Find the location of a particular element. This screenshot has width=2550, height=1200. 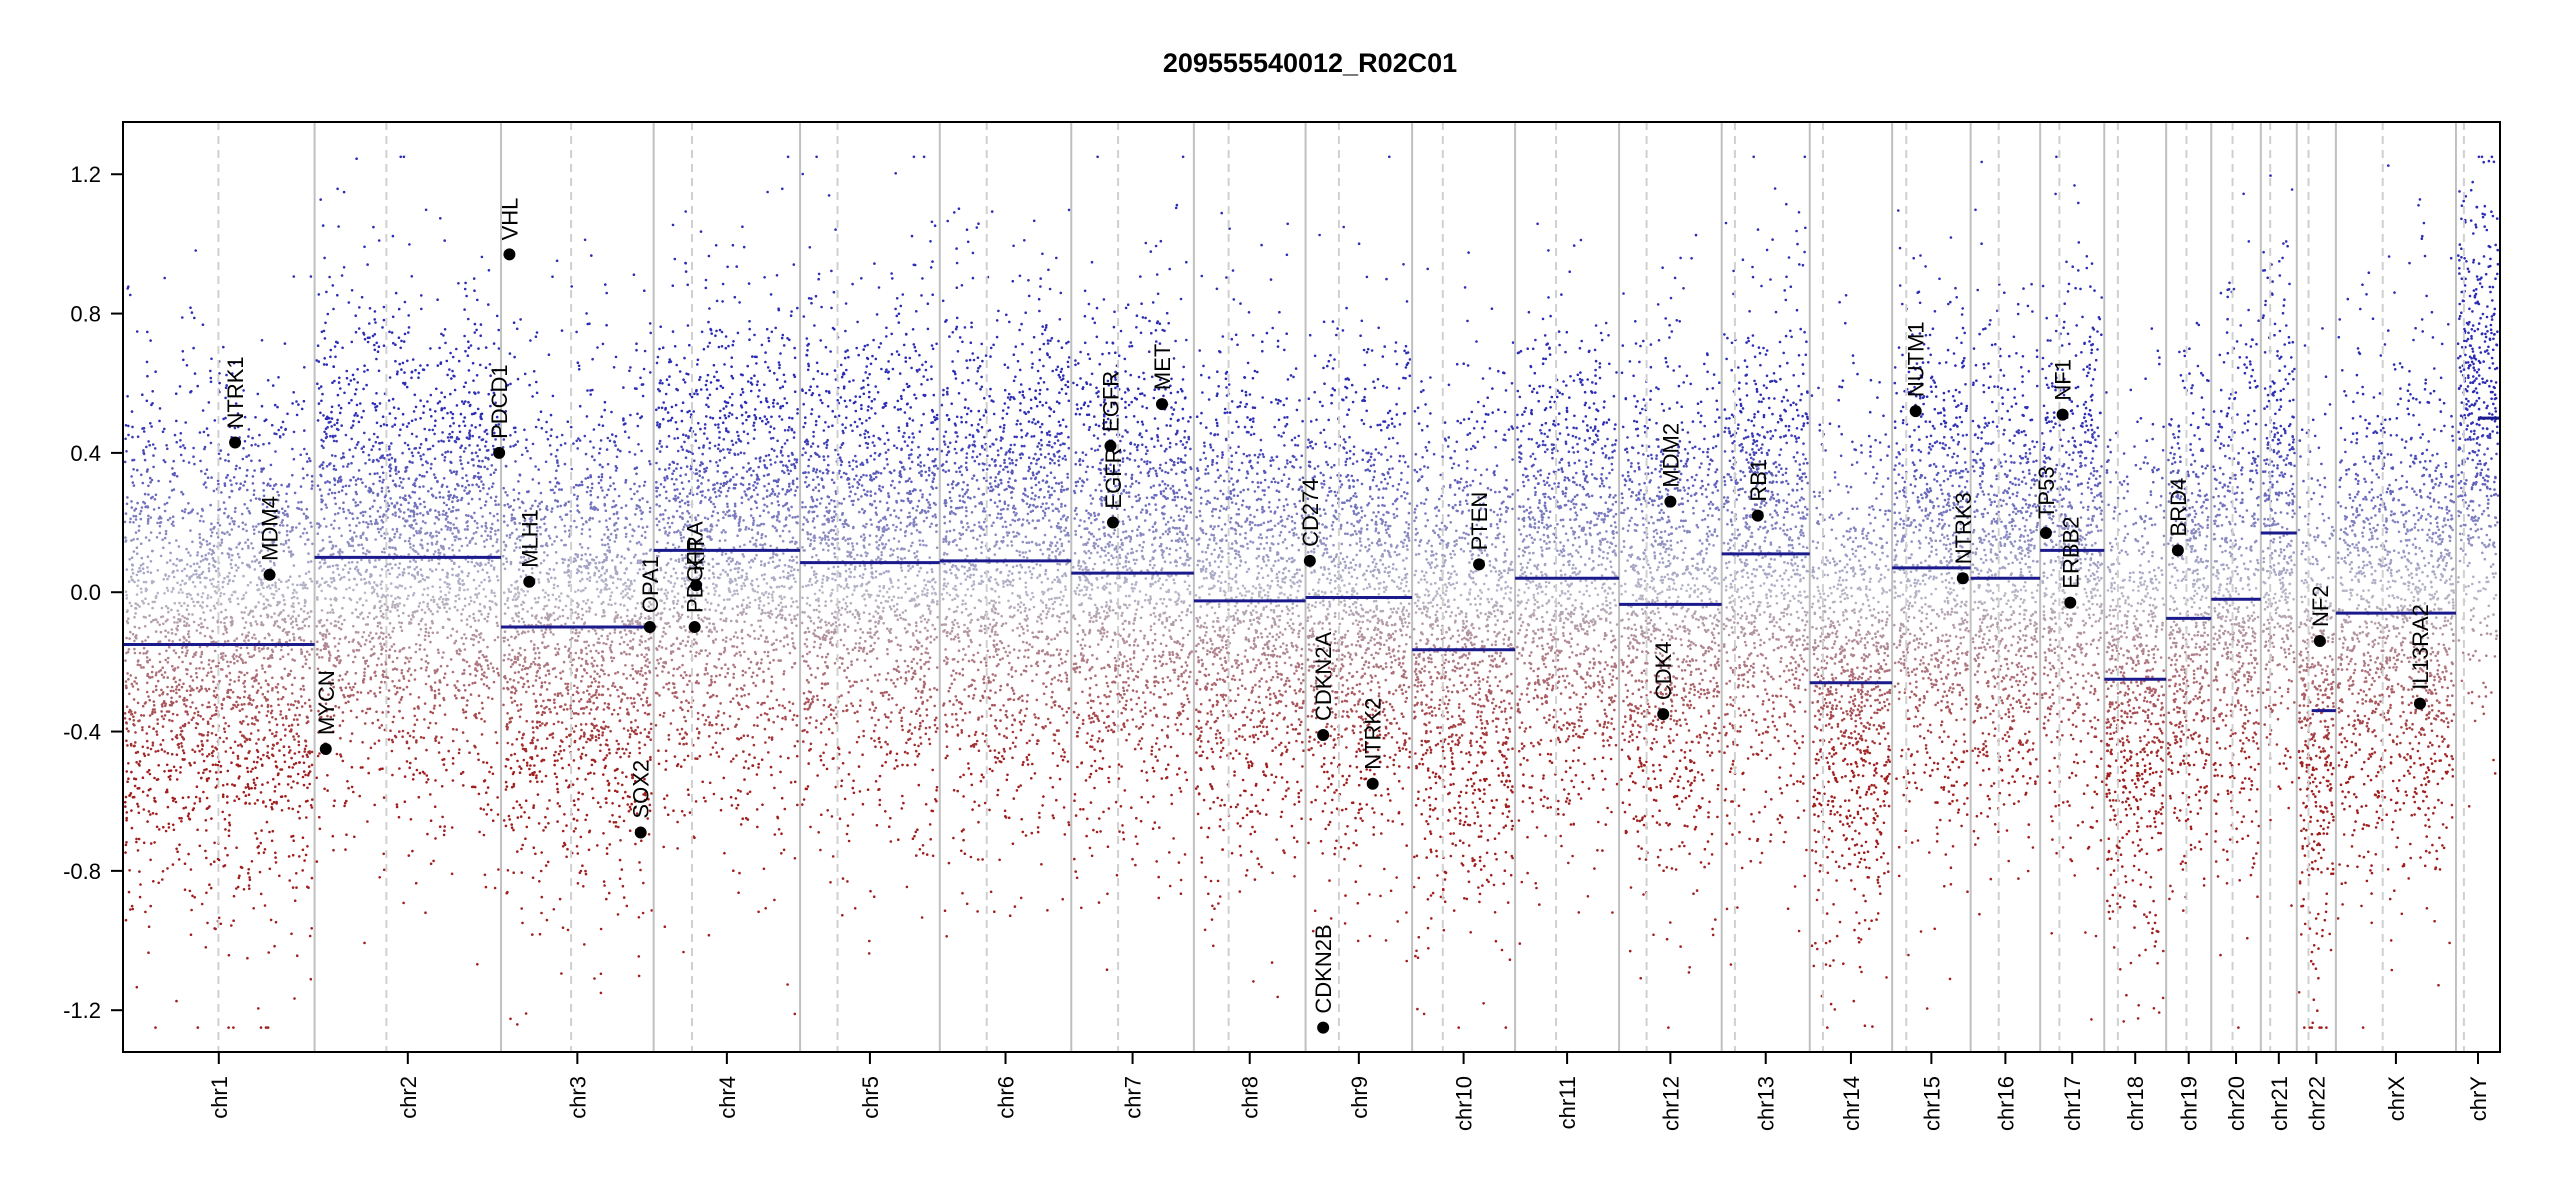

x-tick-label: chr9 is located at coordinates (1359, 1097).